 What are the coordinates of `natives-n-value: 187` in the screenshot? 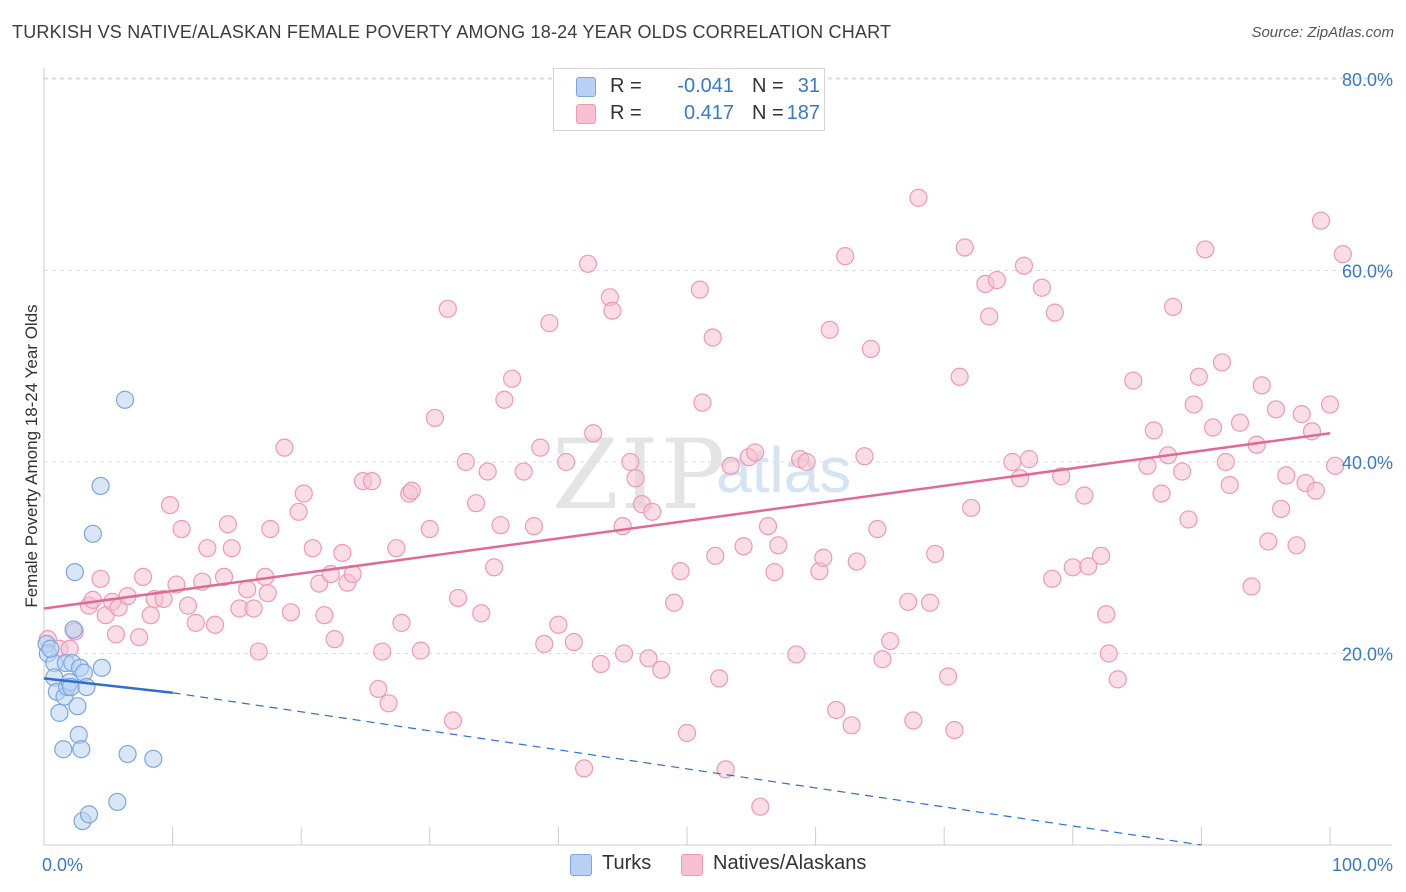 It's located at (803, 113).